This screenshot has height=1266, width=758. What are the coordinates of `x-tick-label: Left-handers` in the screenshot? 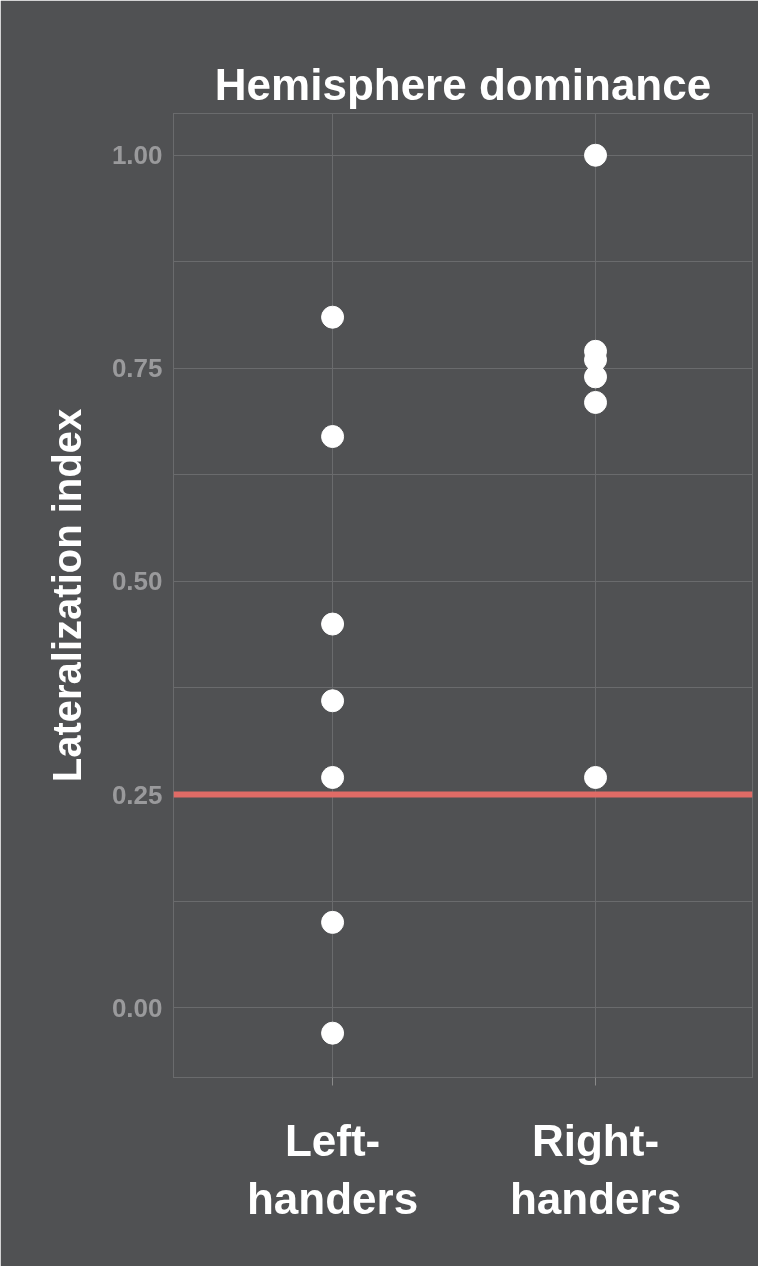 It's located at (333, 1169).